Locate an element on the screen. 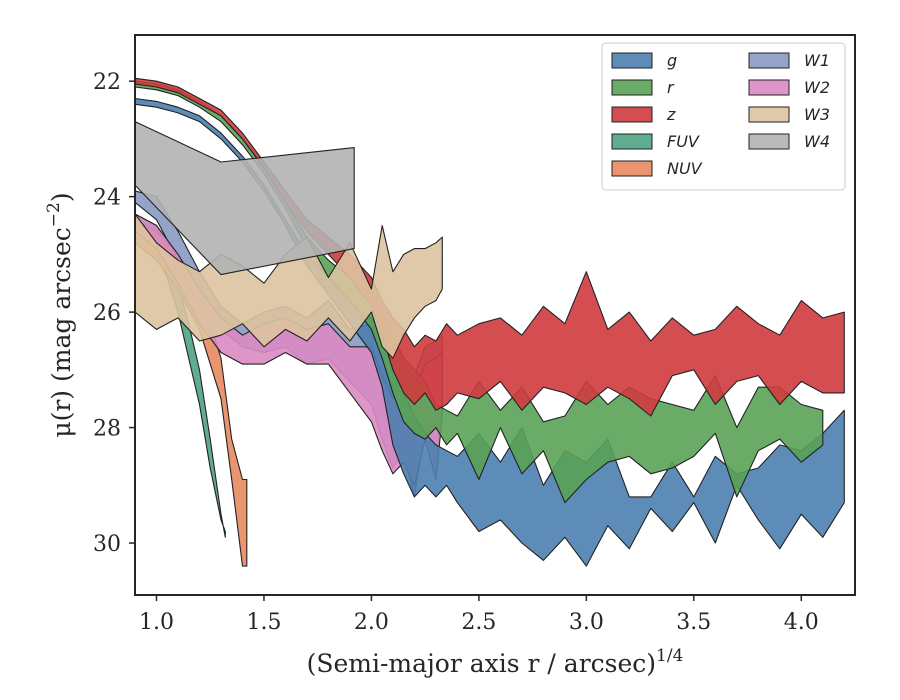 The width and height of the screenshot is (900, 700). y-axis-label-power: −2 is located at coordinates (54, 214).